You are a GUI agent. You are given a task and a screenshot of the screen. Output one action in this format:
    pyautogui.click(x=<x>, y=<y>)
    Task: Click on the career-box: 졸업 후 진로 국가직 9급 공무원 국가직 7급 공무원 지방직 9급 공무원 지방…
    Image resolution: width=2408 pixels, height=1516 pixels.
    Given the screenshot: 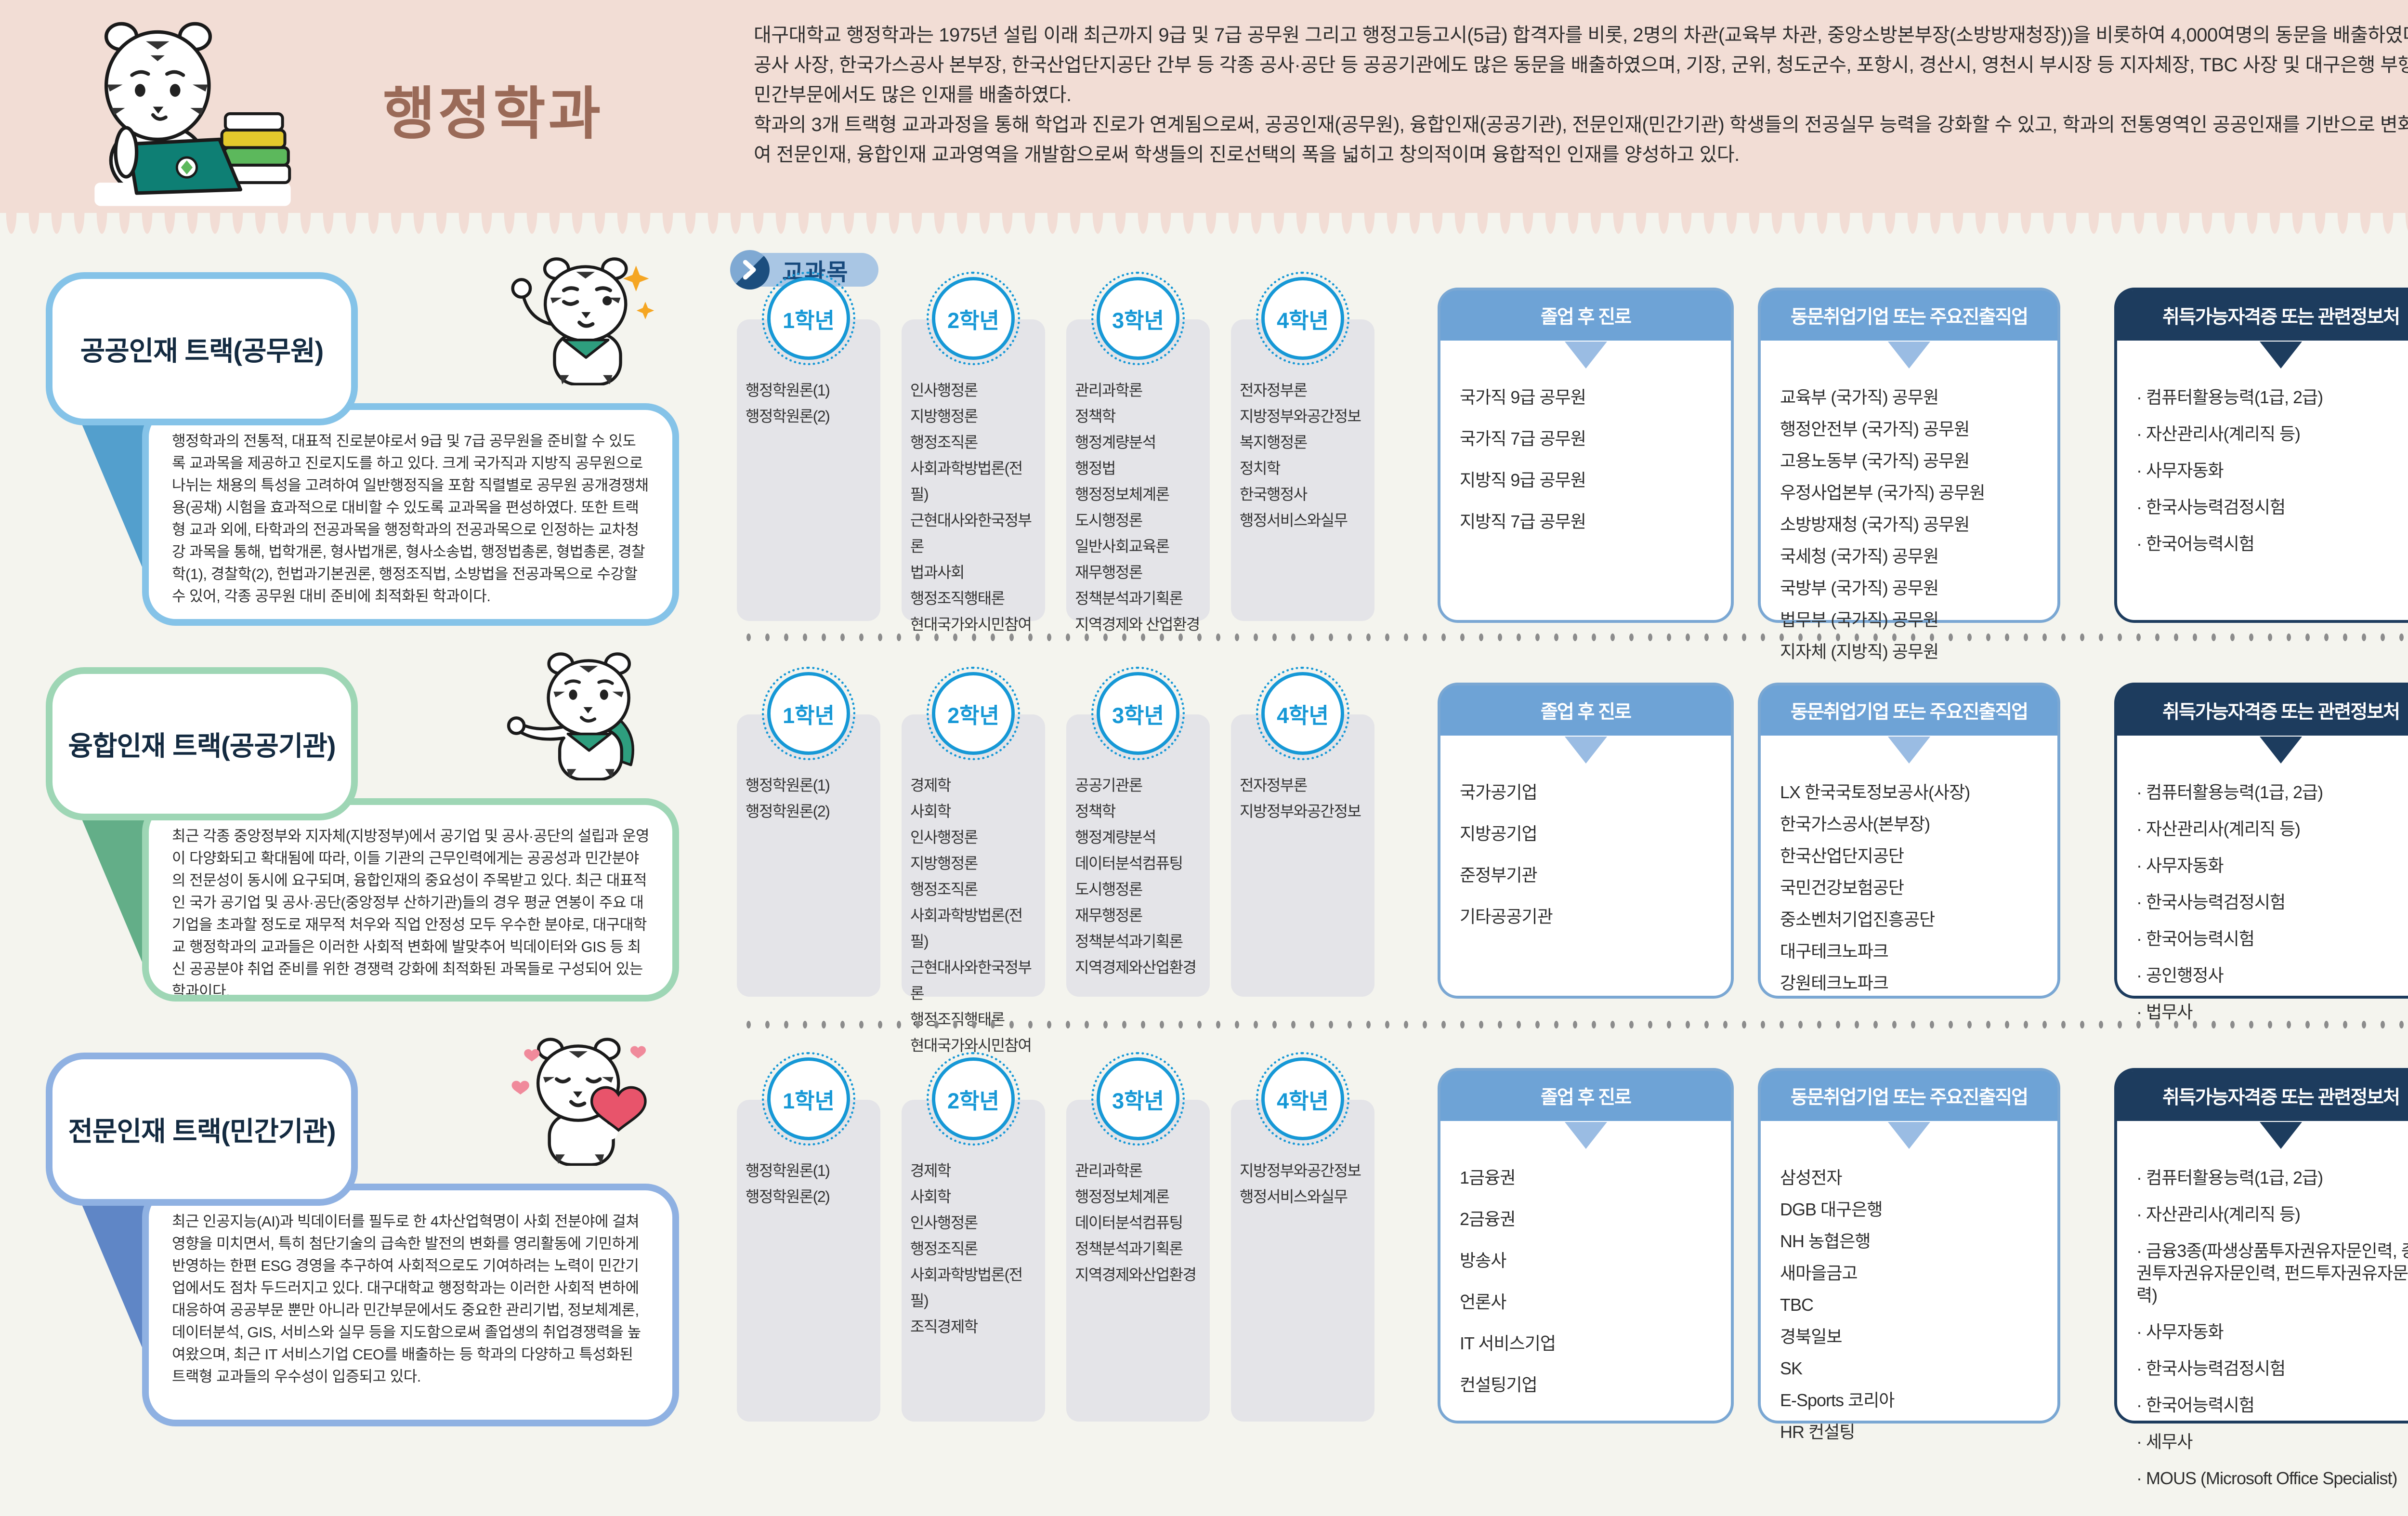 What is the action you would take?
    pyautogui.click(x=1586, y=455)
    